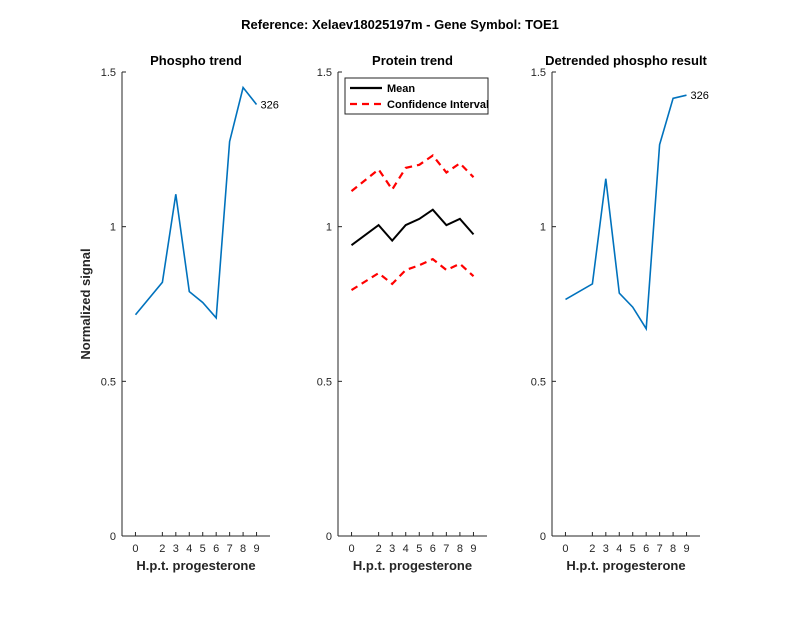 This screenshot has width=800, height=618. What do you see at coordinates (401, 89) in the screenshot?
I see `legend-entry-label: Mean` at bounding box center [401, 89].